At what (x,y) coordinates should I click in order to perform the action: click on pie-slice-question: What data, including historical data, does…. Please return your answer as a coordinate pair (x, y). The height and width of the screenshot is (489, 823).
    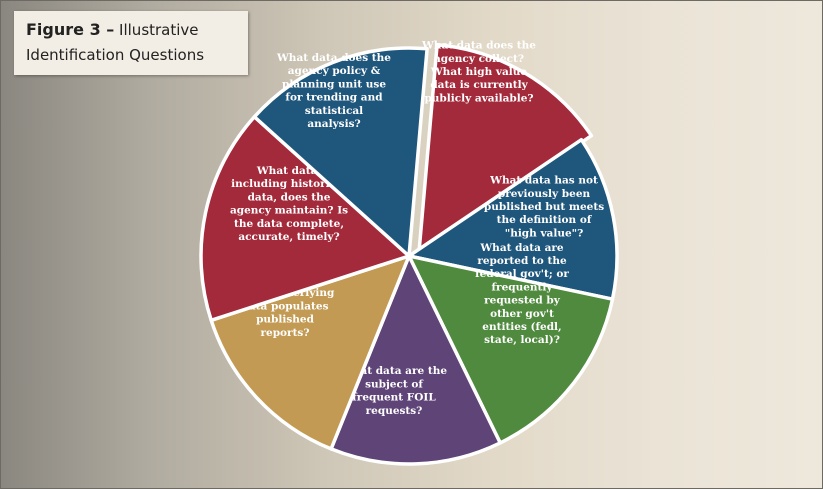
    Looking at the image, I should click on (289, 204).